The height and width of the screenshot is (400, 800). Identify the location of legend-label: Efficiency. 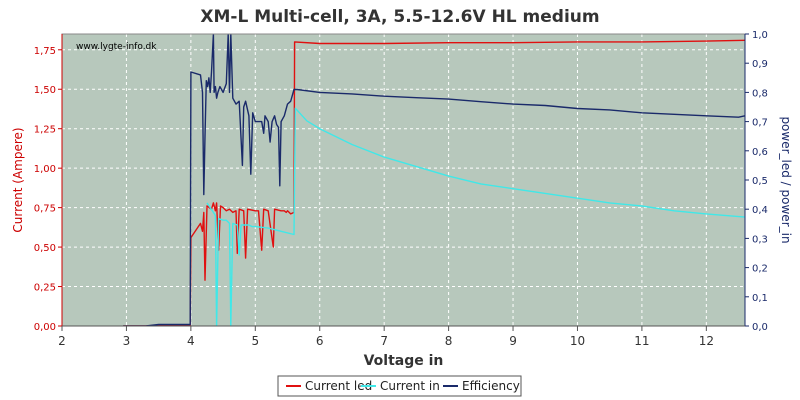
(491, 386).